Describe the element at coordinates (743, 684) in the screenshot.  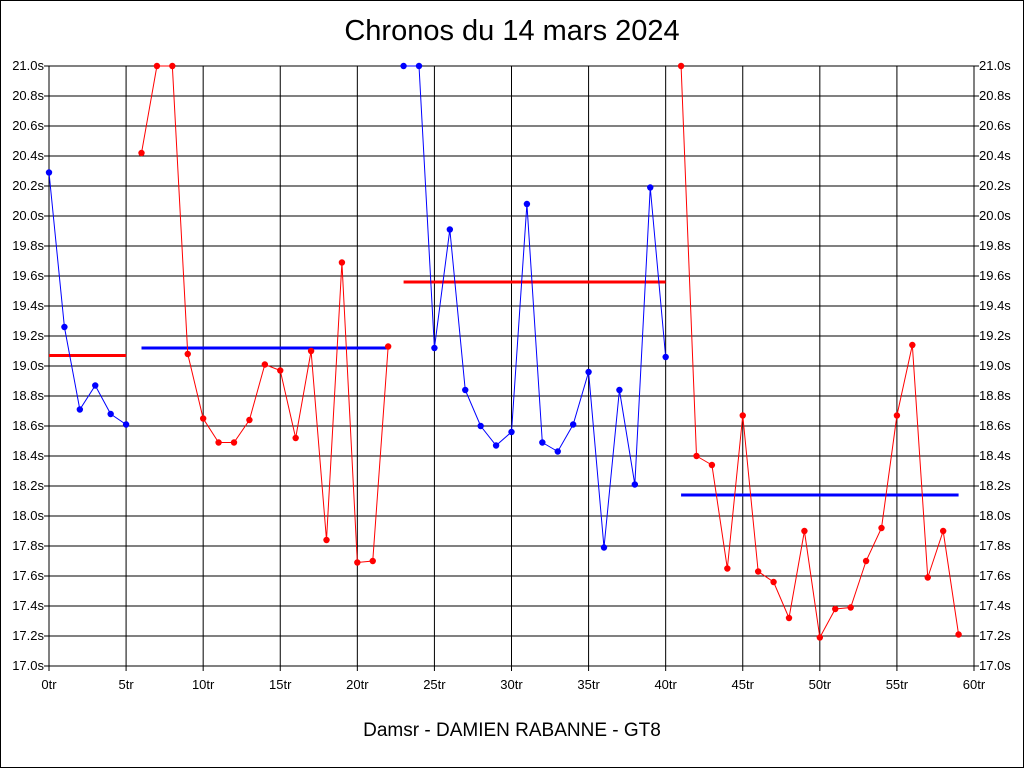
I see `x-tick-label: 45tr` at that location.